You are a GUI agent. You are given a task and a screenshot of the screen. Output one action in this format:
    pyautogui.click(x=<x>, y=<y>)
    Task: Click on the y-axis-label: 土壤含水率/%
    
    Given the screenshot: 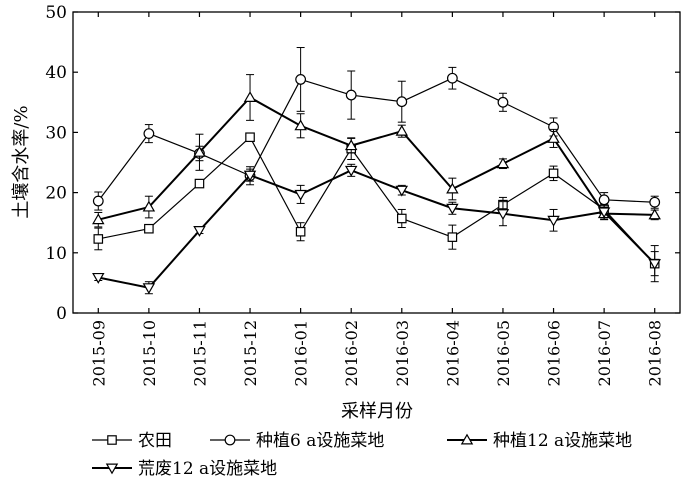 What is the action you would take?
    pyautogui.click(x=21, y=161)
    